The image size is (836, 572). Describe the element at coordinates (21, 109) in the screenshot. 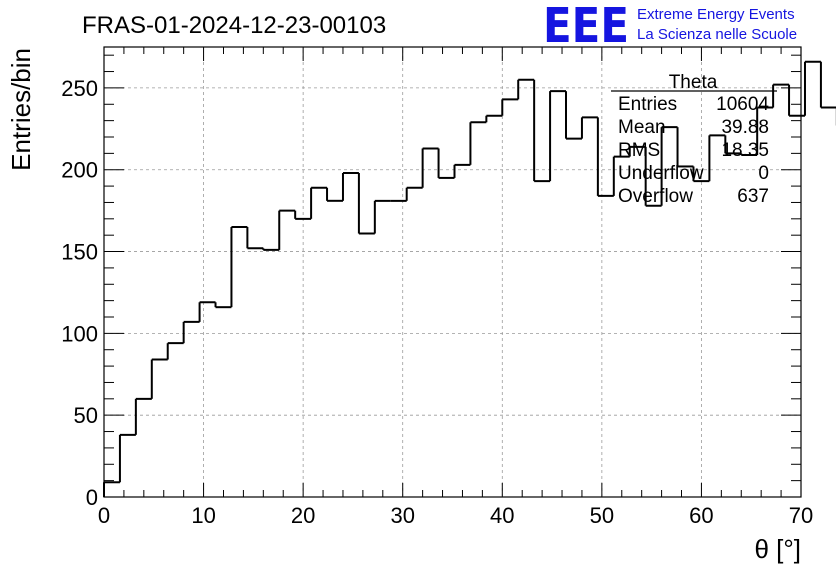

I see `y-axis-label: Entries/bin` at that location.